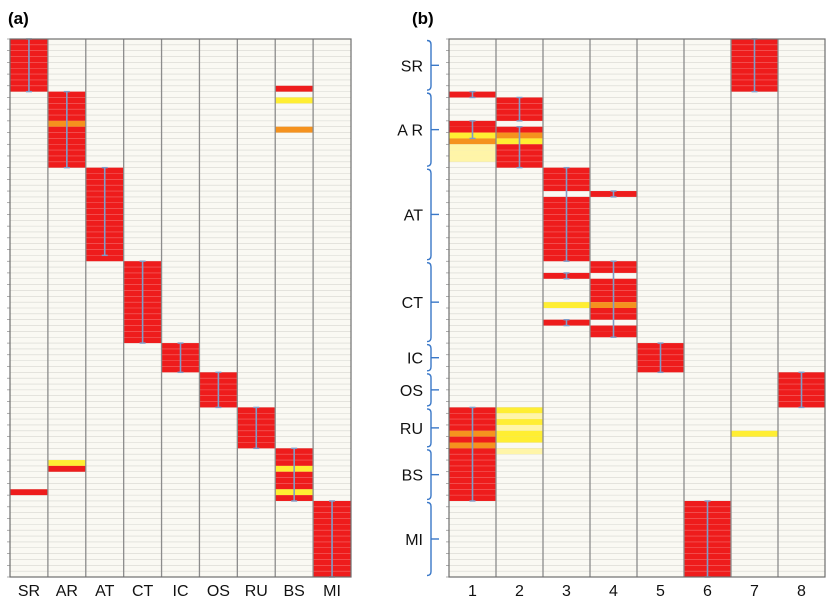 The width and height of the screenshot is (827, 602). What do you see at coordinates (332, 591) in the screenshot?
I see `panel-a-x-tick-label: MI` at bounding box center [332, 591].